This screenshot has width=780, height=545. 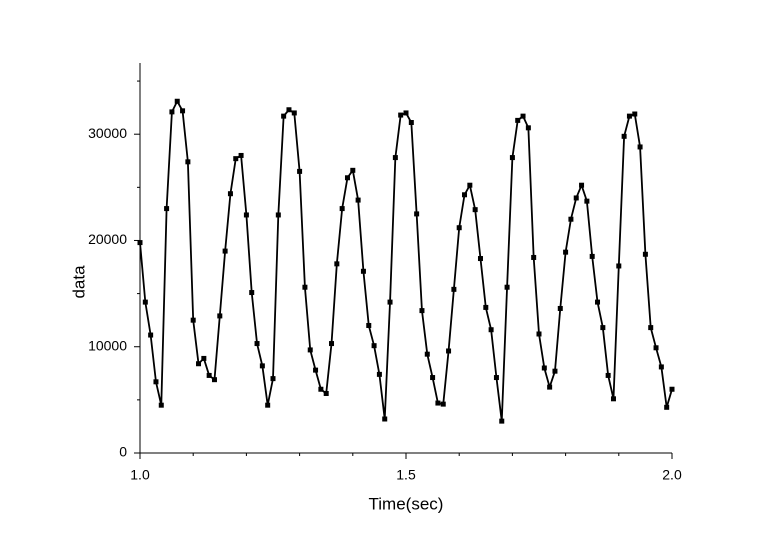 What do you see at coordinates (406, 475) in the screenshot?
I see `x-tick-label: 1.5` at bounding box center [406, 475].